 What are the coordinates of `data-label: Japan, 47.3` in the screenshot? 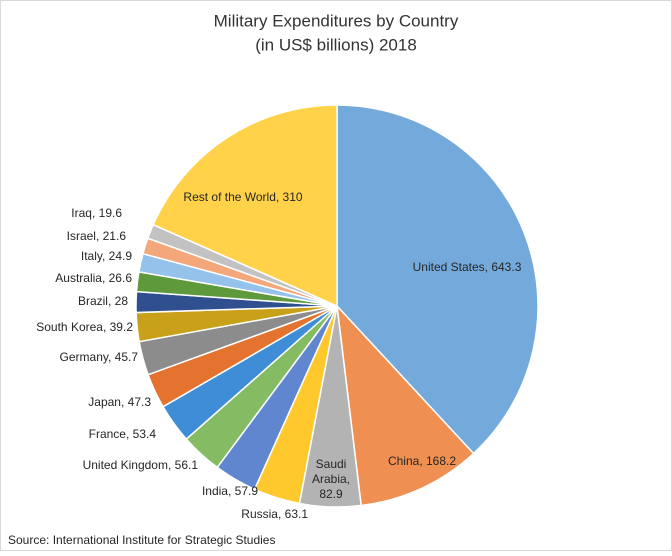 It's located at (119, 402).